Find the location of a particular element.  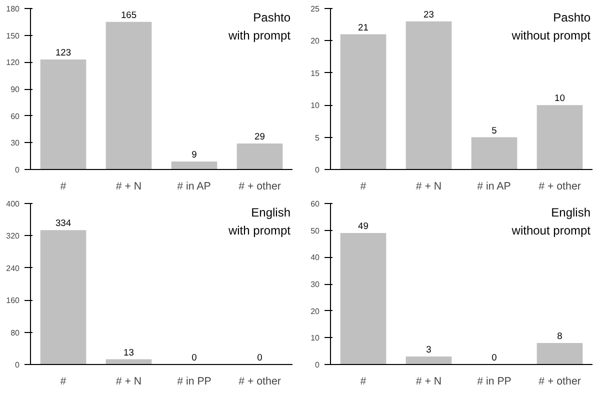

data-label: 334 is located at coordinates (63, 223).